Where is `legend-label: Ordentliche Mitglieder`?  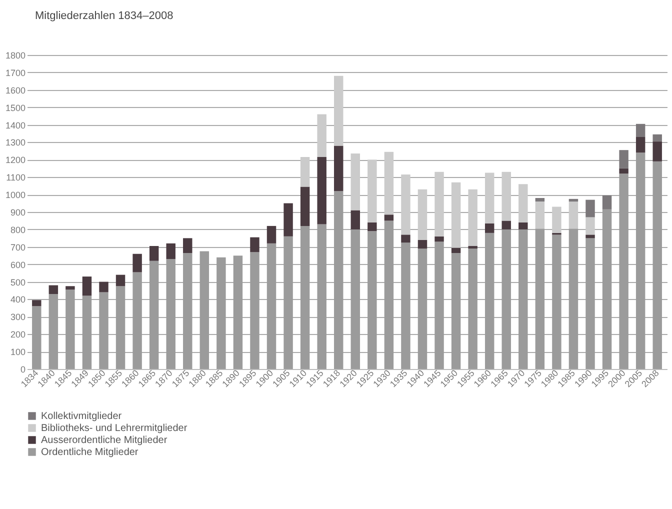 legend-label: Ordentliche Mitglieder is located at coordinates (90, 452).